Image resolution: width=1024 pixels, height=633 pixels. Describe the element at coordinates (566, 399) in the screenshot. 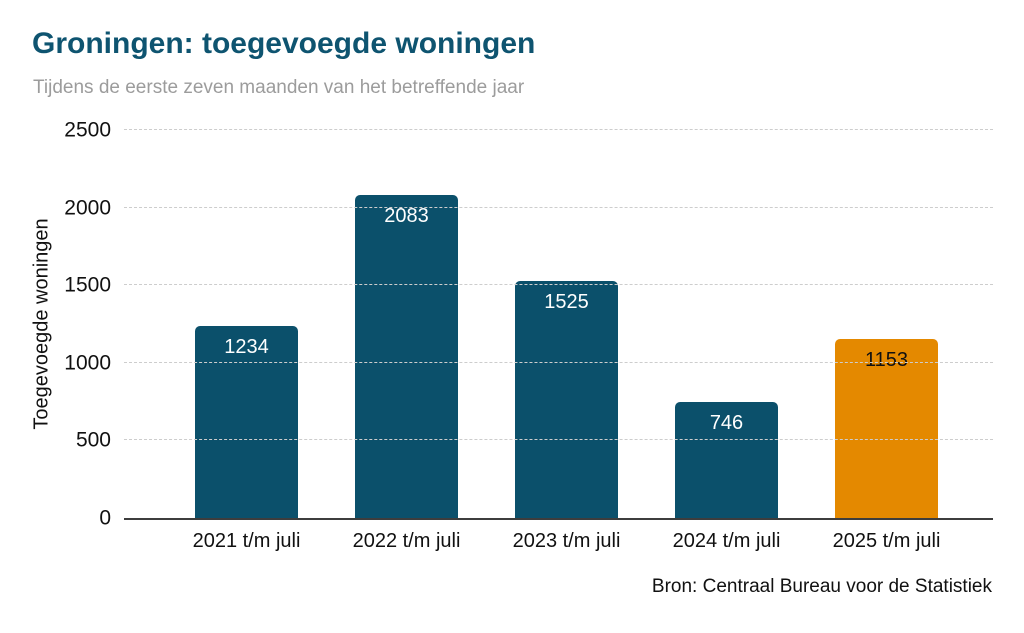

I see `bar-2023: 1525` at that location.